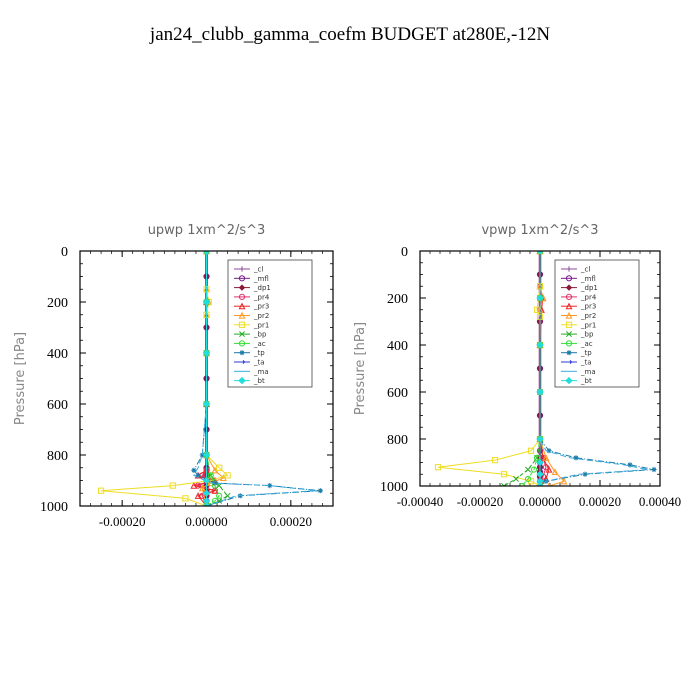  What do you see at coordinates (57, 354) in the screenshot?
I see `y-tick-label: 400` at bounding box center [57, 354].